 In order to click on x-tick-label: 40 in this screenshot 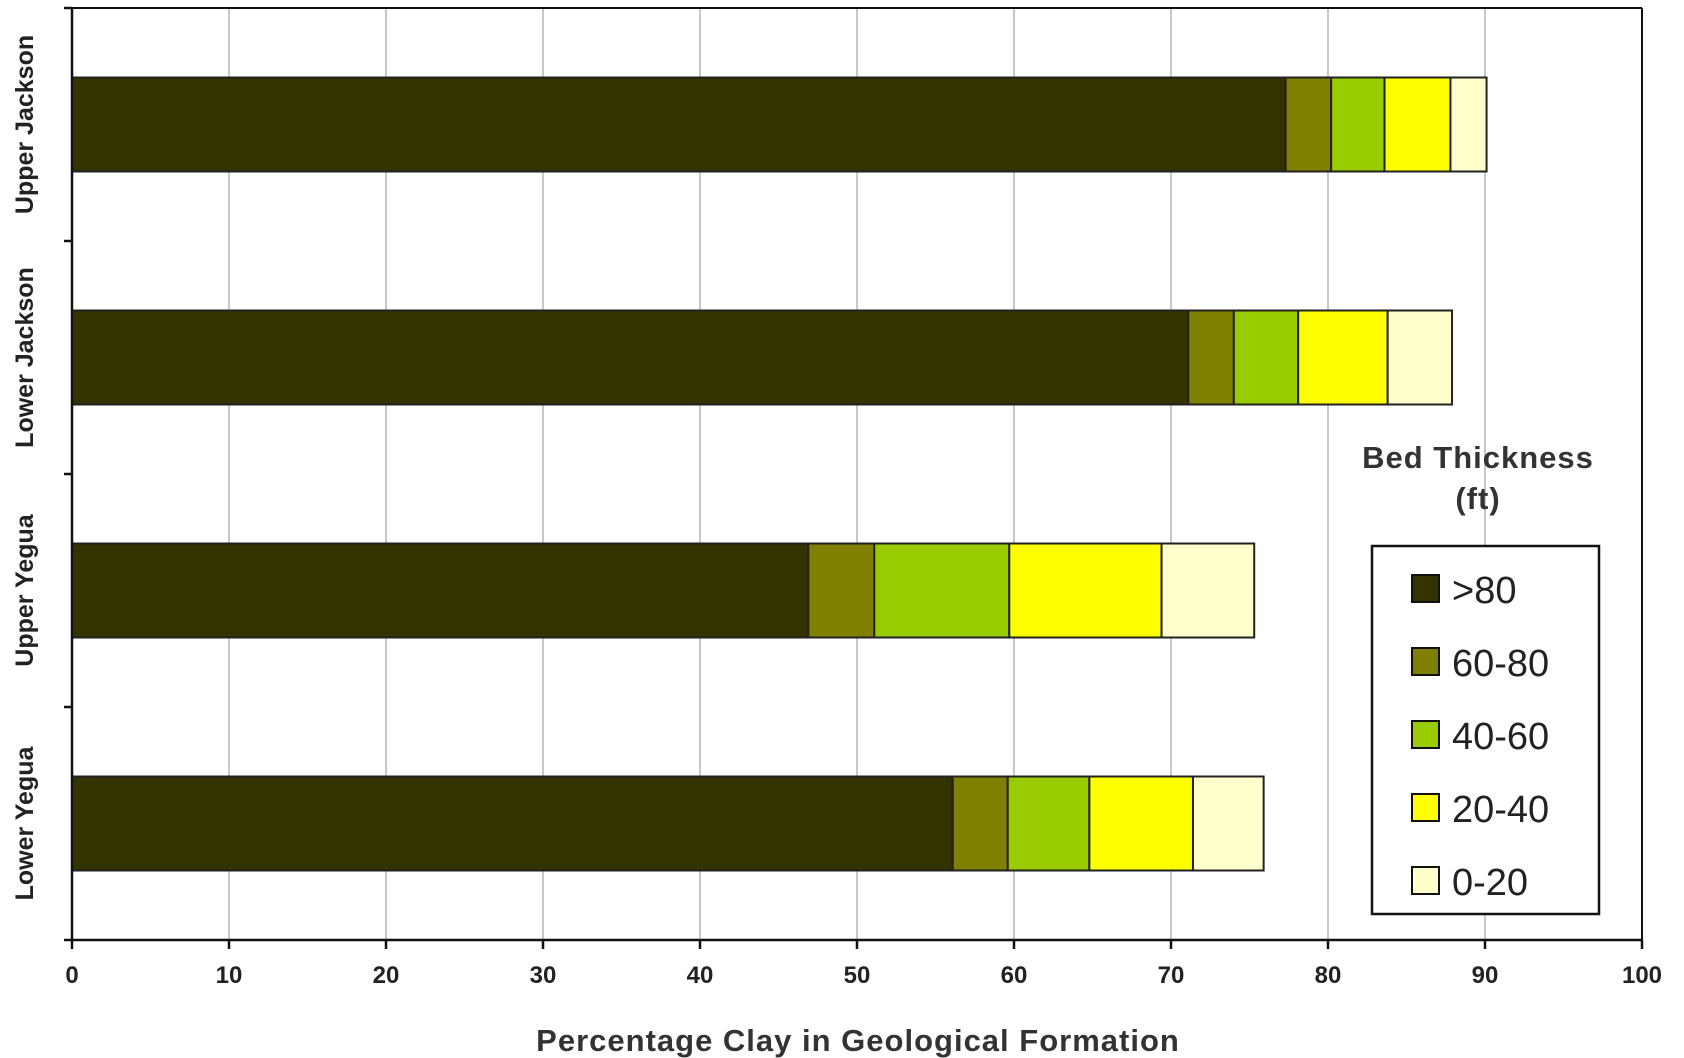, I will do `click(700, 975)`.